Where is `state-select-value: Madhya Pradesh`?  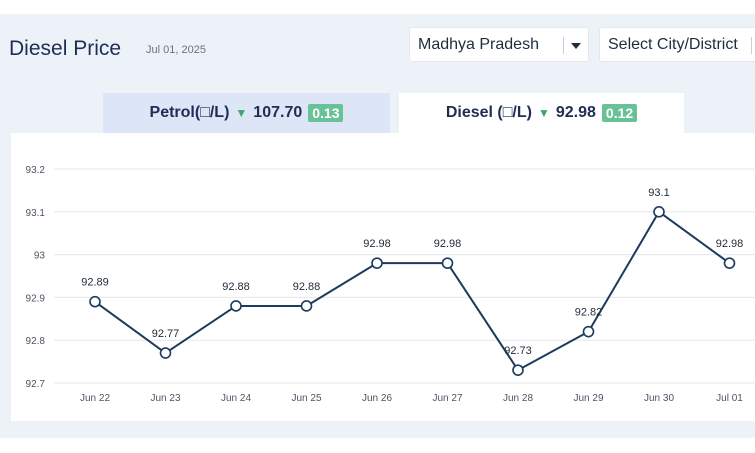 state-select-value: Madhya Pradesh is located at coordinates (478, 44).